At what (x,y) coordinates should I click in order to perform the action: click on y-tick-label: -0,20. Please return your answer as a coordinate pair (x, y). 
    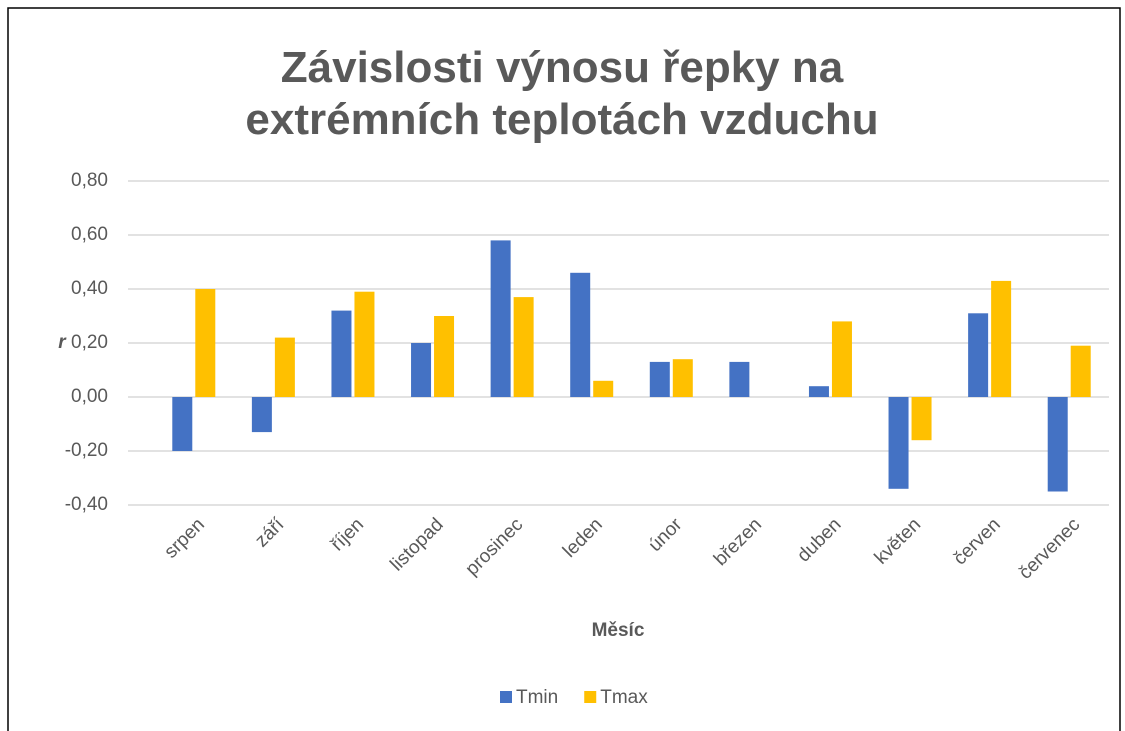
    Looking at the image, I should click on (86, 450).